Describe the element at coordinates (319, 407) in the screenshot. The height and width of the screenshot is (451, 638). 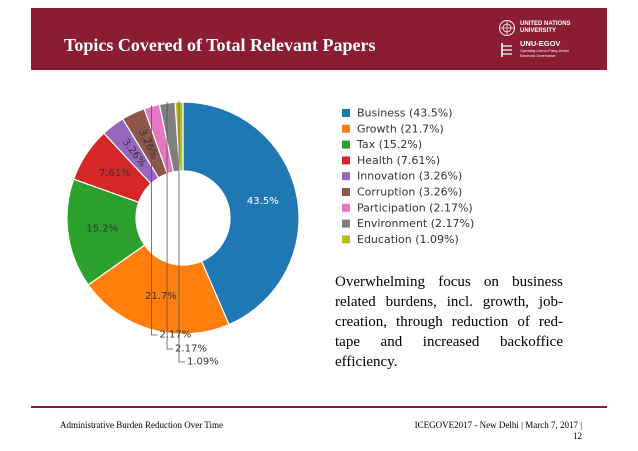
I see `footer-divider` at that location.